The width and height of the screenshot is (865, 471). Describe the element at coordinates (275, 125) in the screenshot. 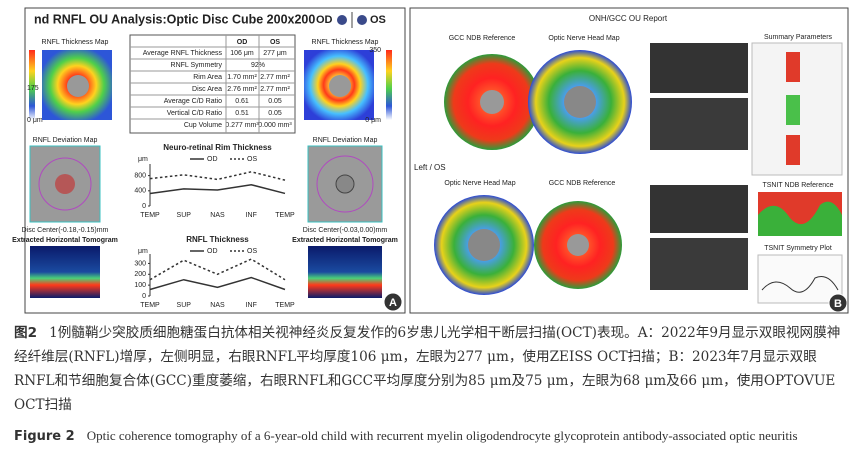

I see `table-cell: 0.000 mm³` at that location.